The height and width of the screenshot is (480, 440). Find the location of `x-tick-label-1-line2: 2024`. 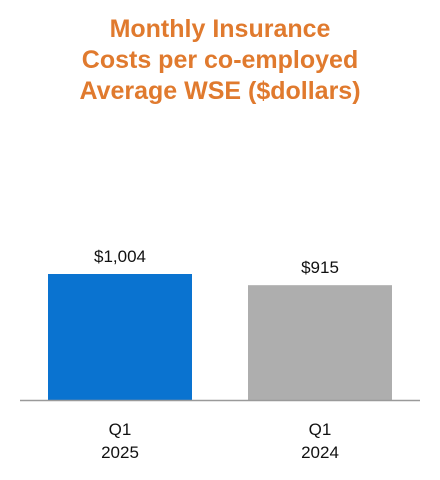

x-tick-label-1-line2: 2024 is located at coordinates (320, 452).